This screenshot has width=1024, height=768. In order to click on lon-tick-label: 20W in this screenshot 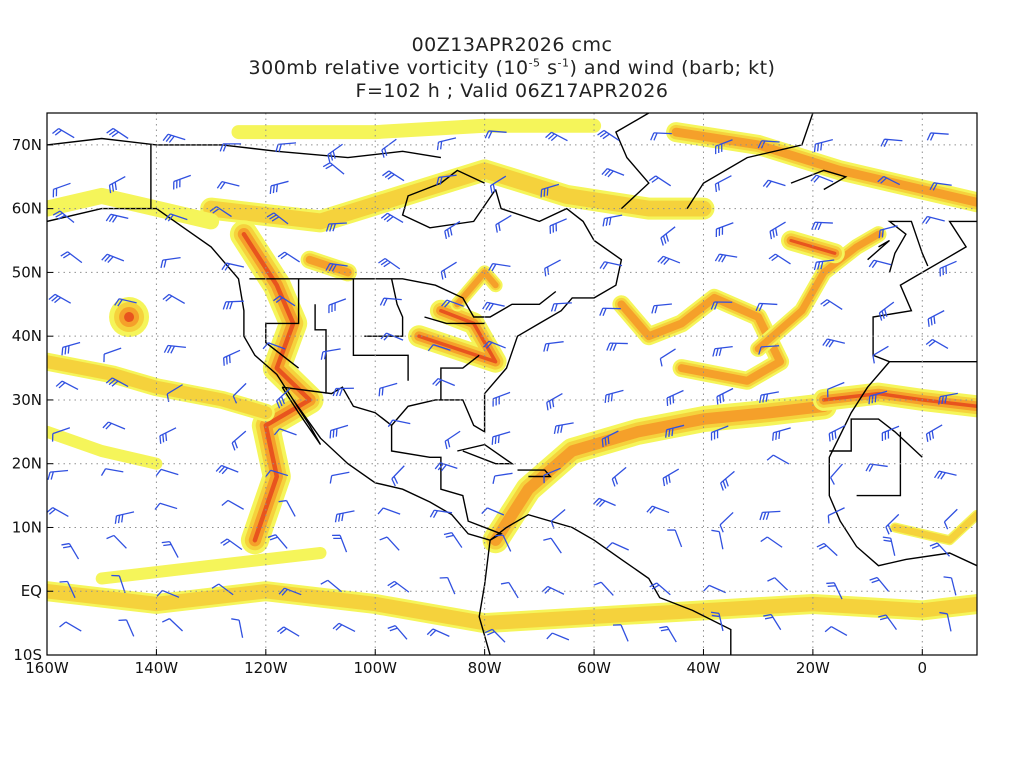, I will do `click(813, 668)`.